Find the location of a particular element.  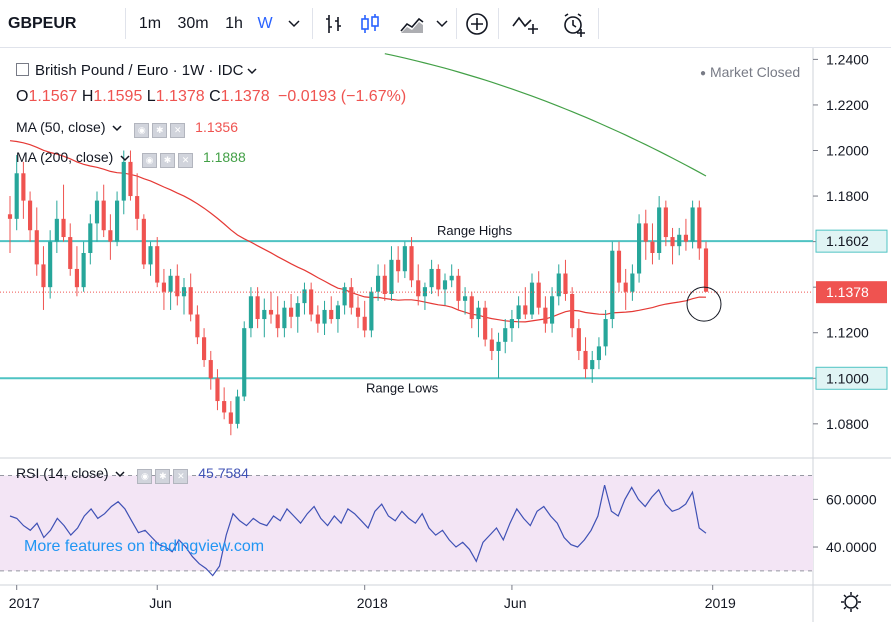

alert-button is located at coordinates (574, 23).